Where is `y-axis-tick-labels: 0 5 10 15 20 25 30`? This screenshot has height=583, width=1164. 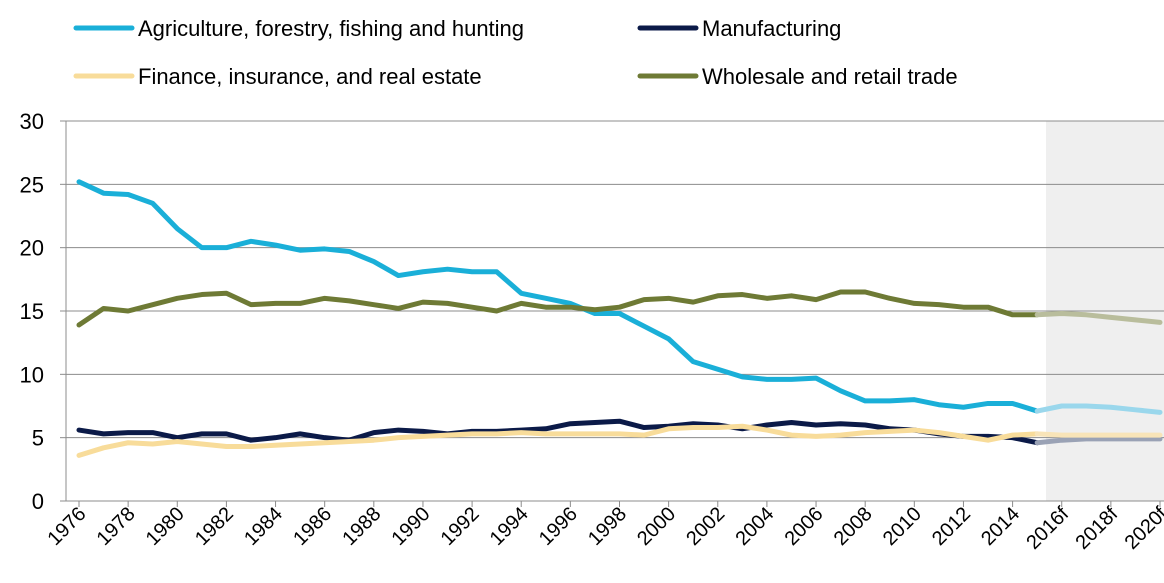 y-axis-tick-labels: 0 5 10 15 20 25 30 is located at coordinates (32, 311).